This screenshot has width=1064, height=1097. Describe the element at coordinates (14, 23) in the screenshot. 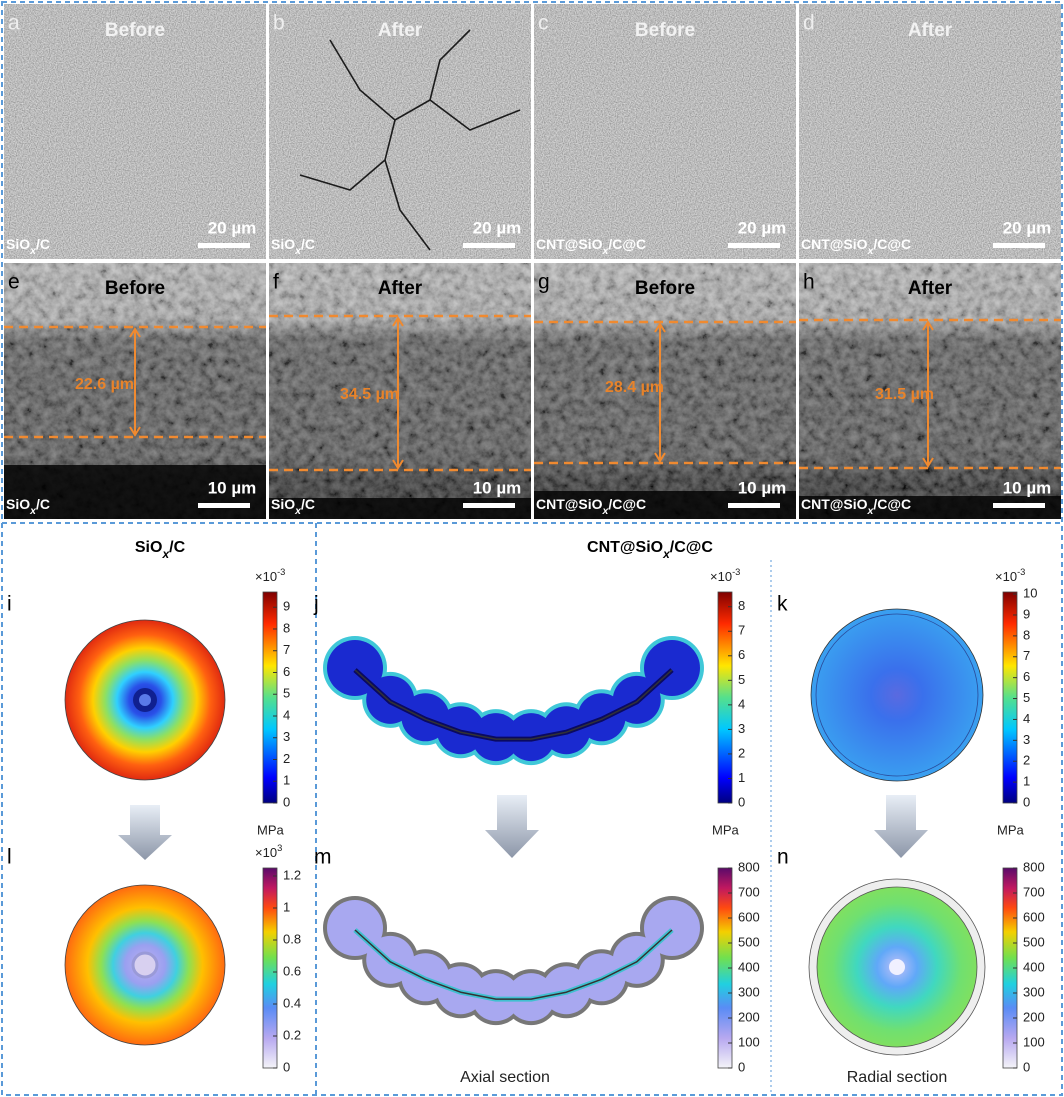

I see `panel-letter: a` at that location.